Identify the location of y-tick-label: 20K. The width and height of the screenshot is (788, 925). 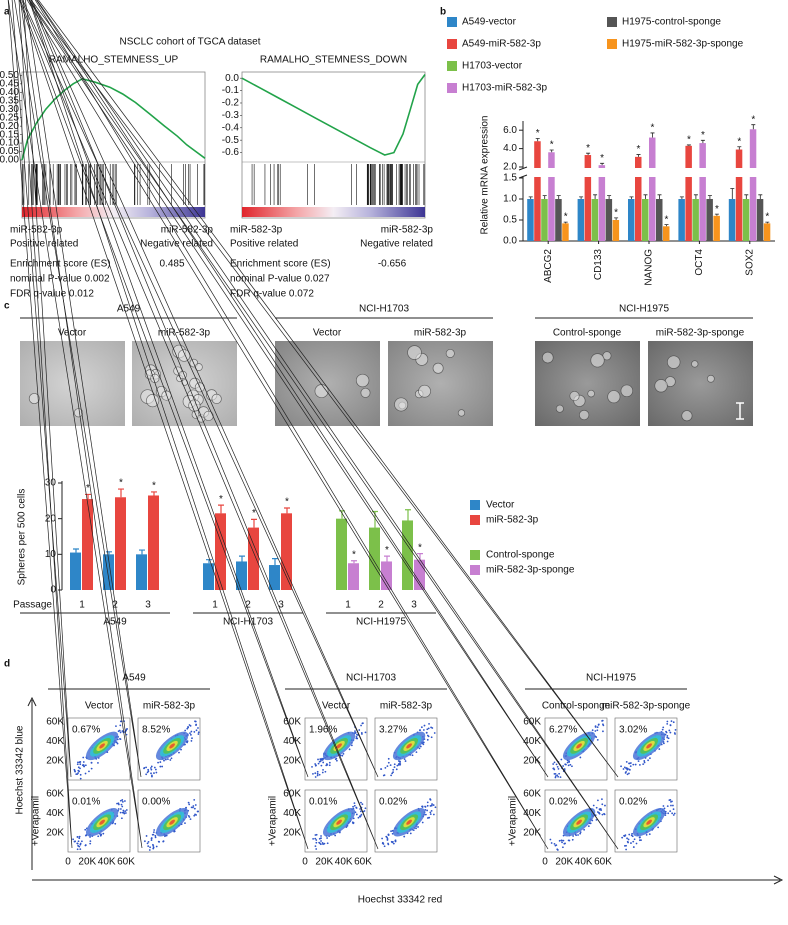
(55, 760).